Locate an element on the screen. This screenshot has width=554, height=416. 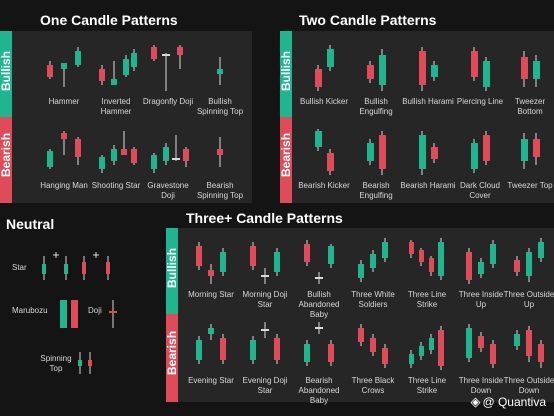
pattern-dark-cloud-cover: Dark Cloud Cover is located at coordinates (480, 163).